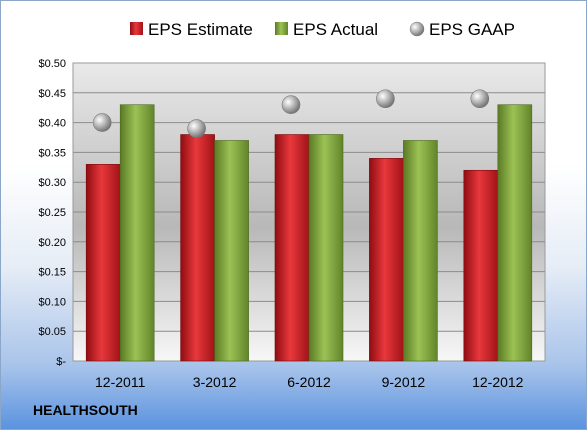  What do you see at coordinates (52, 183) in the screenshot?
I see `y-tick-label: $0.30` at bounding box center [52, 183].